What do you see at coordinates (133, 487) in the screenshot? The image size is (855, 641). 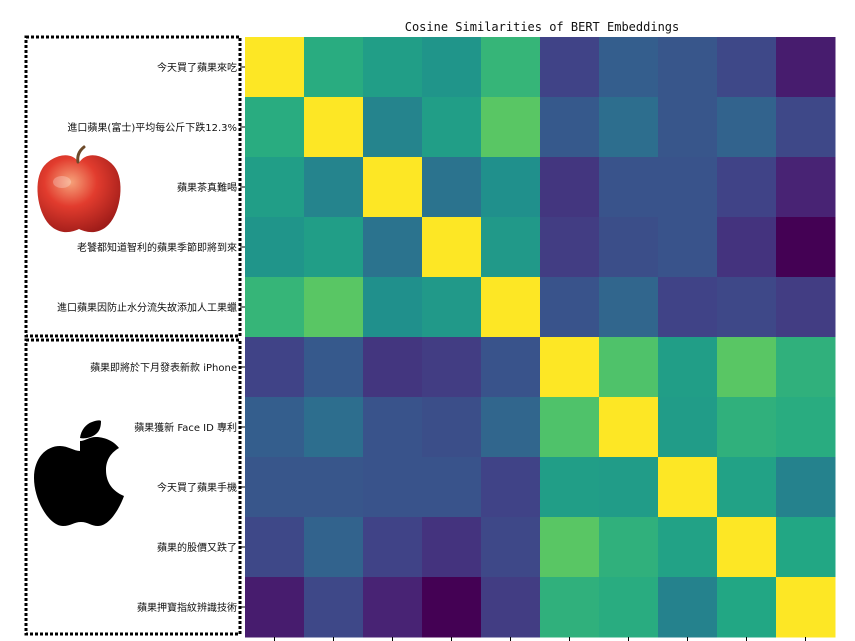 I see `company-group-box` at bounding box center [133, 487].